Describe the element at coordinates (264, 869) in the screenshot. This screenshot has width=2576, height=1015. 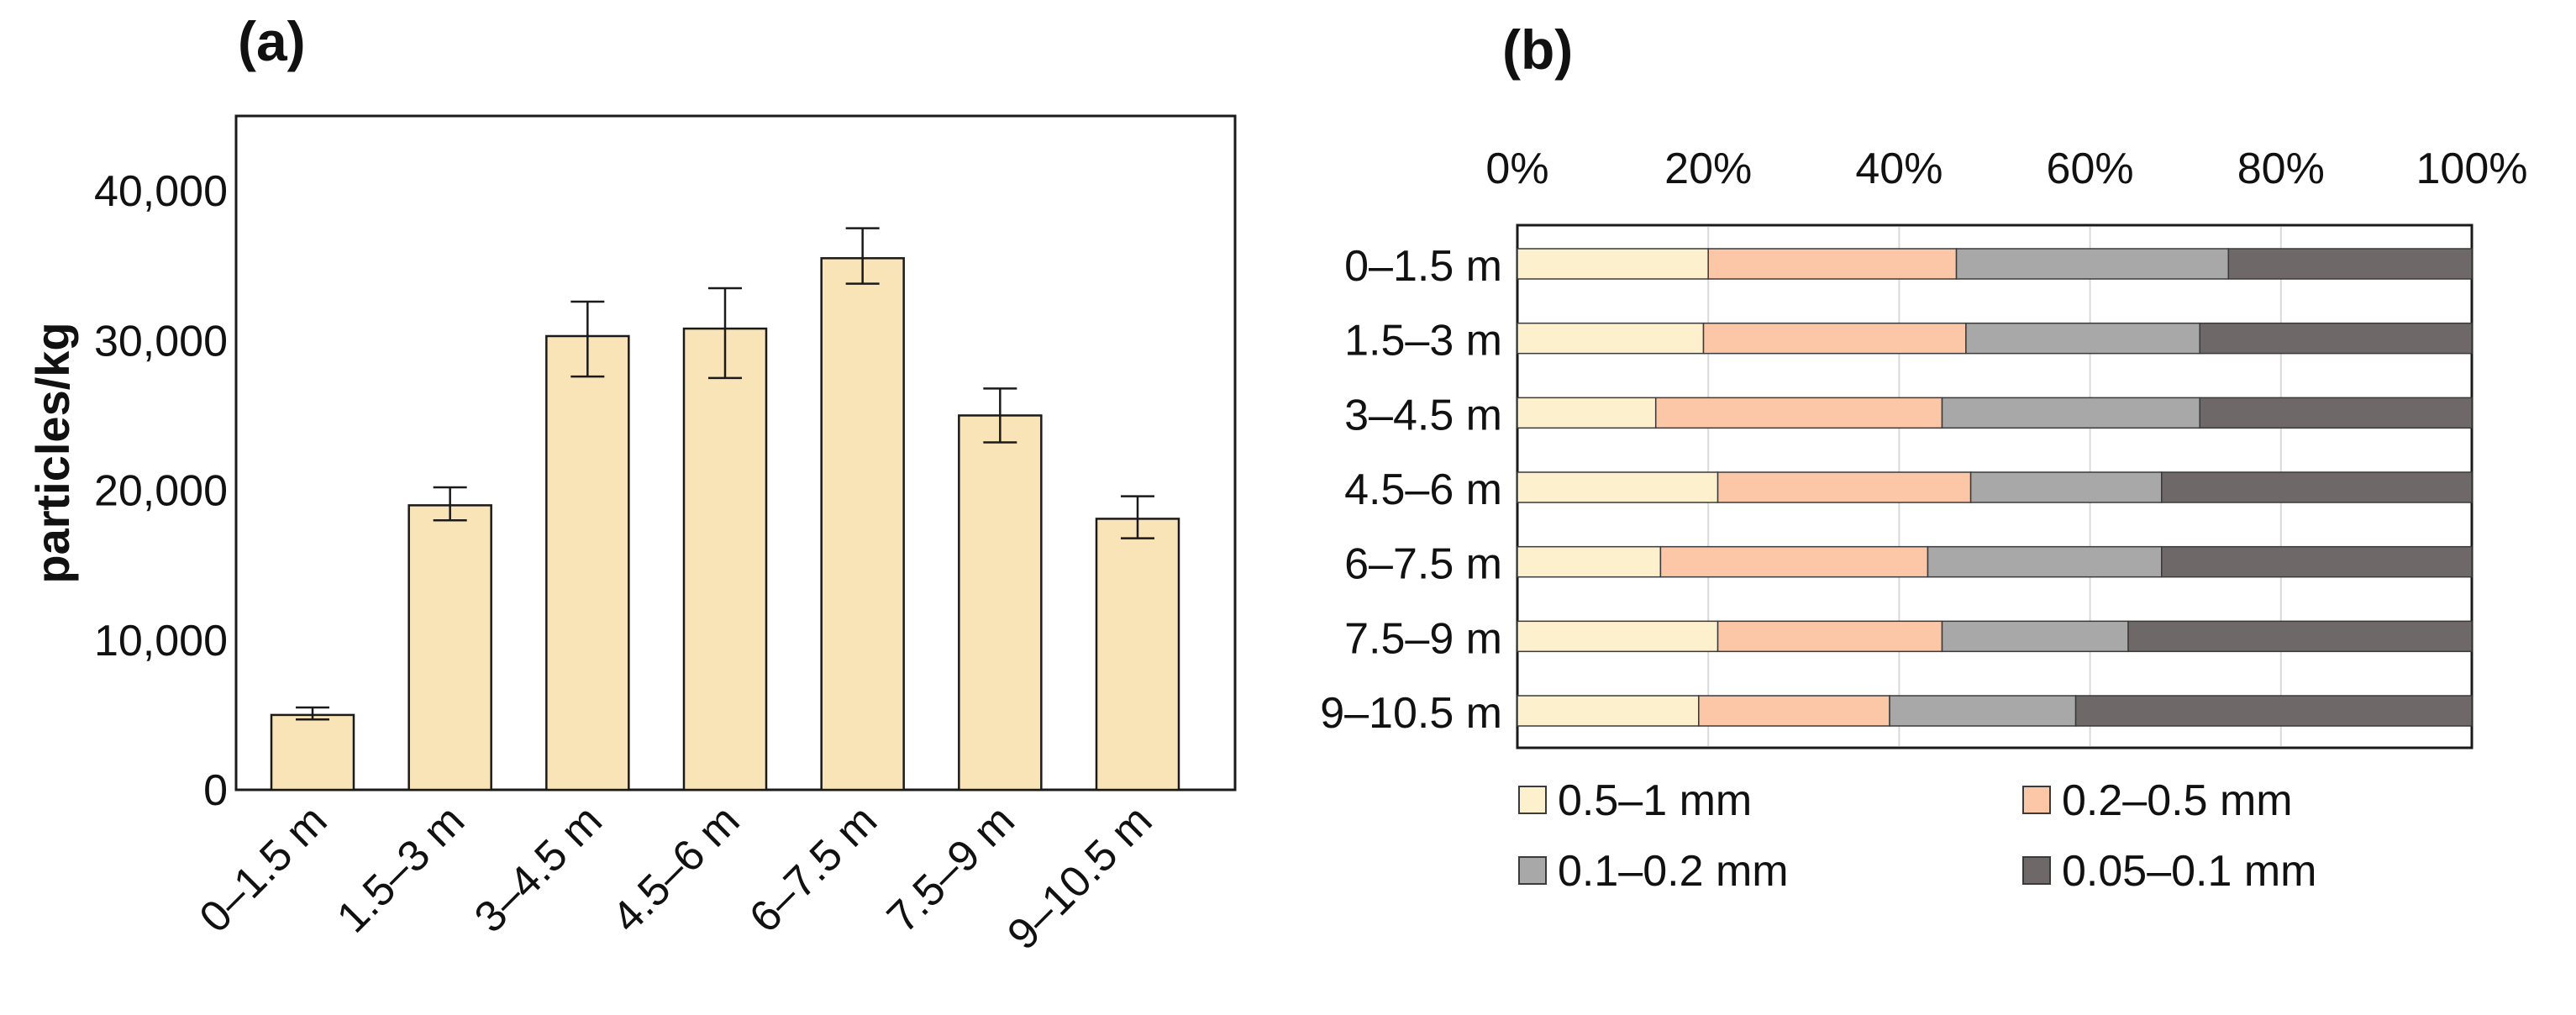
I see `x-tick-label: 0–1.5 m` at that location.